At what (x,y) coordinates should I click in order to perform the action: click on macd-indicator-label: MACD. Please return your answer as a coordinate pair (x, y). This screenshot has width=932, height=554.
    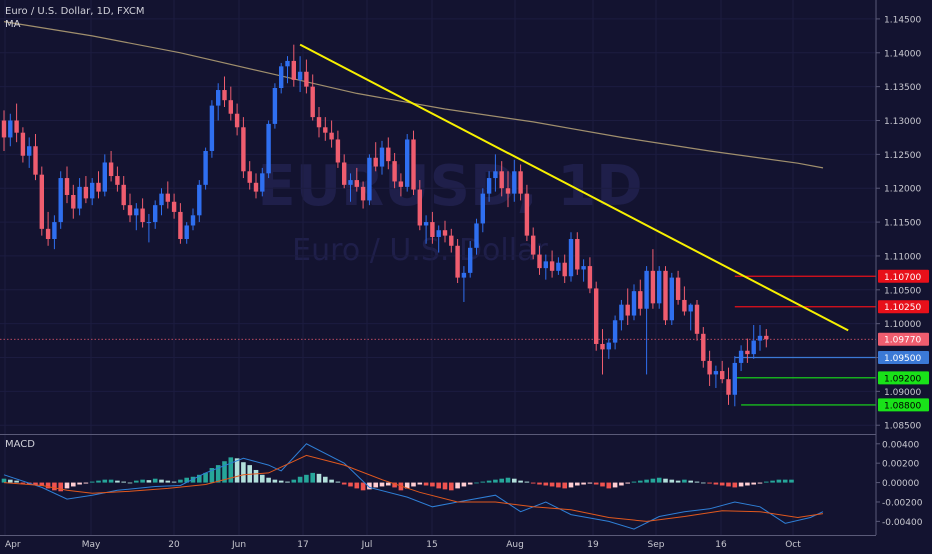
    Looking at the image, I should click on (20, 444).